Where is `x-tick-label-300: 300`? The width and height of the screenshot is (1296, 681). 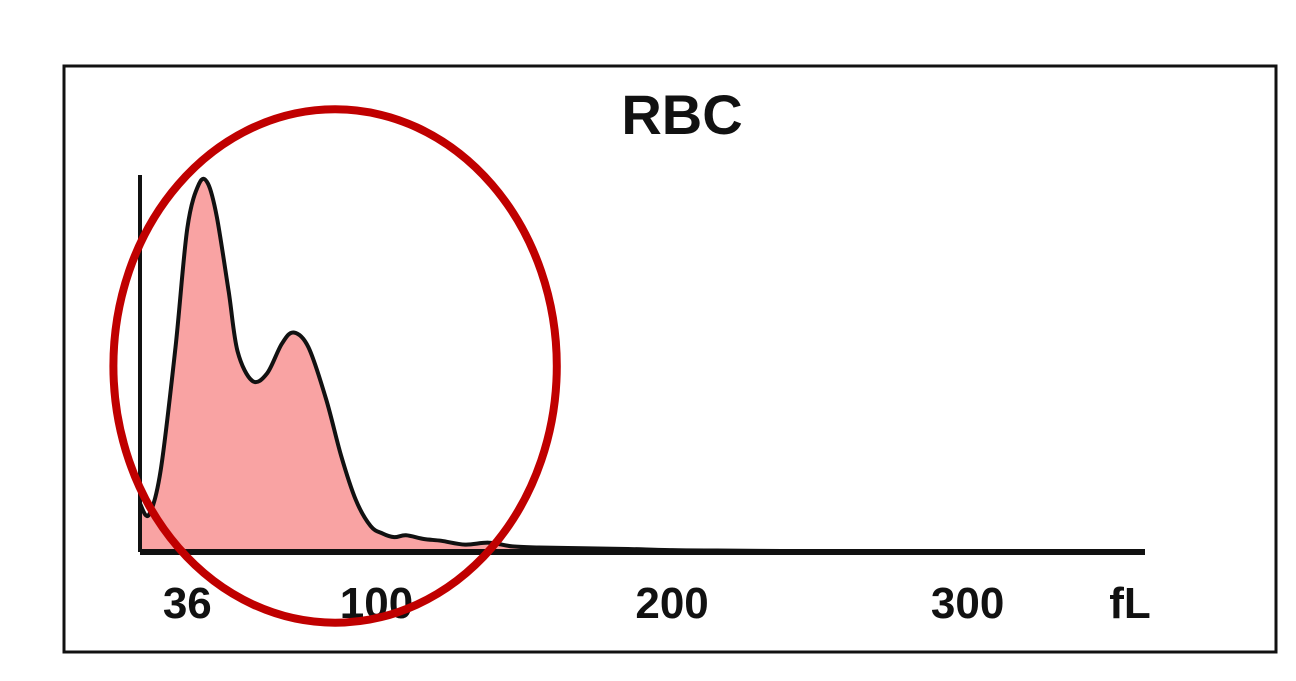
x-tick-label-300: 300 is located at coordinates (967, 603).